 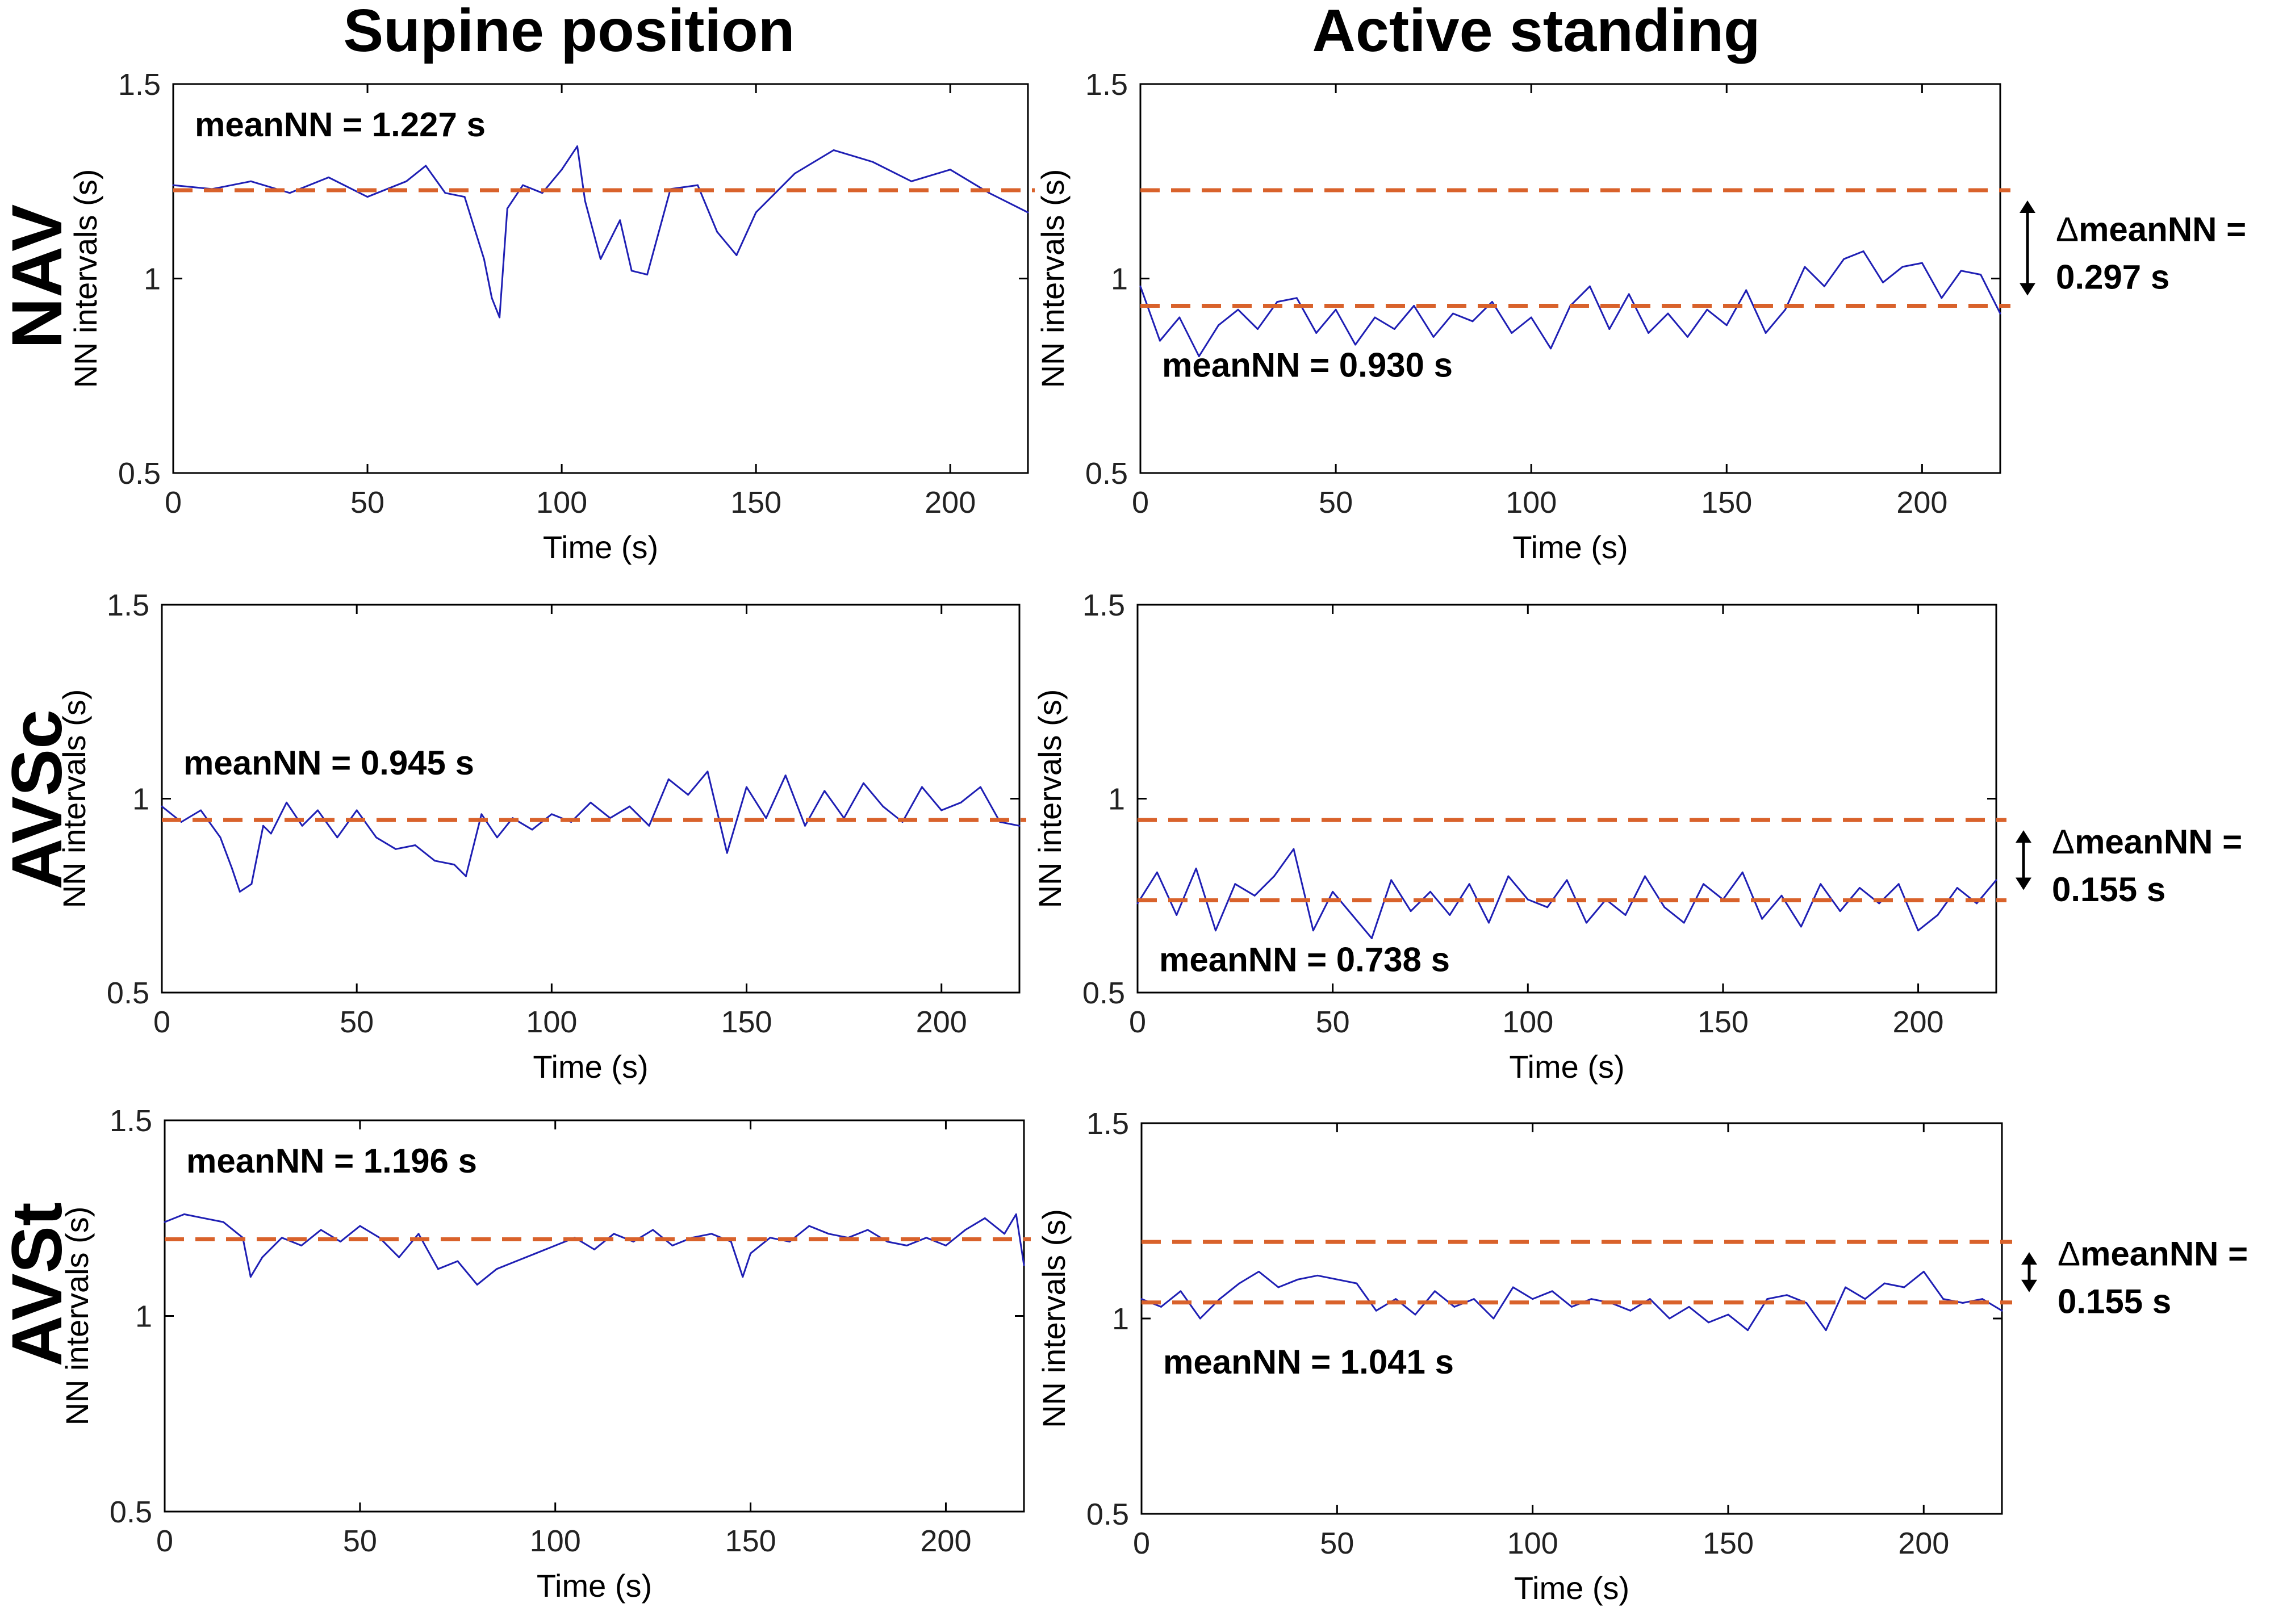 I want to click on x-tick-label: 200, so click(x=945, y=1541).